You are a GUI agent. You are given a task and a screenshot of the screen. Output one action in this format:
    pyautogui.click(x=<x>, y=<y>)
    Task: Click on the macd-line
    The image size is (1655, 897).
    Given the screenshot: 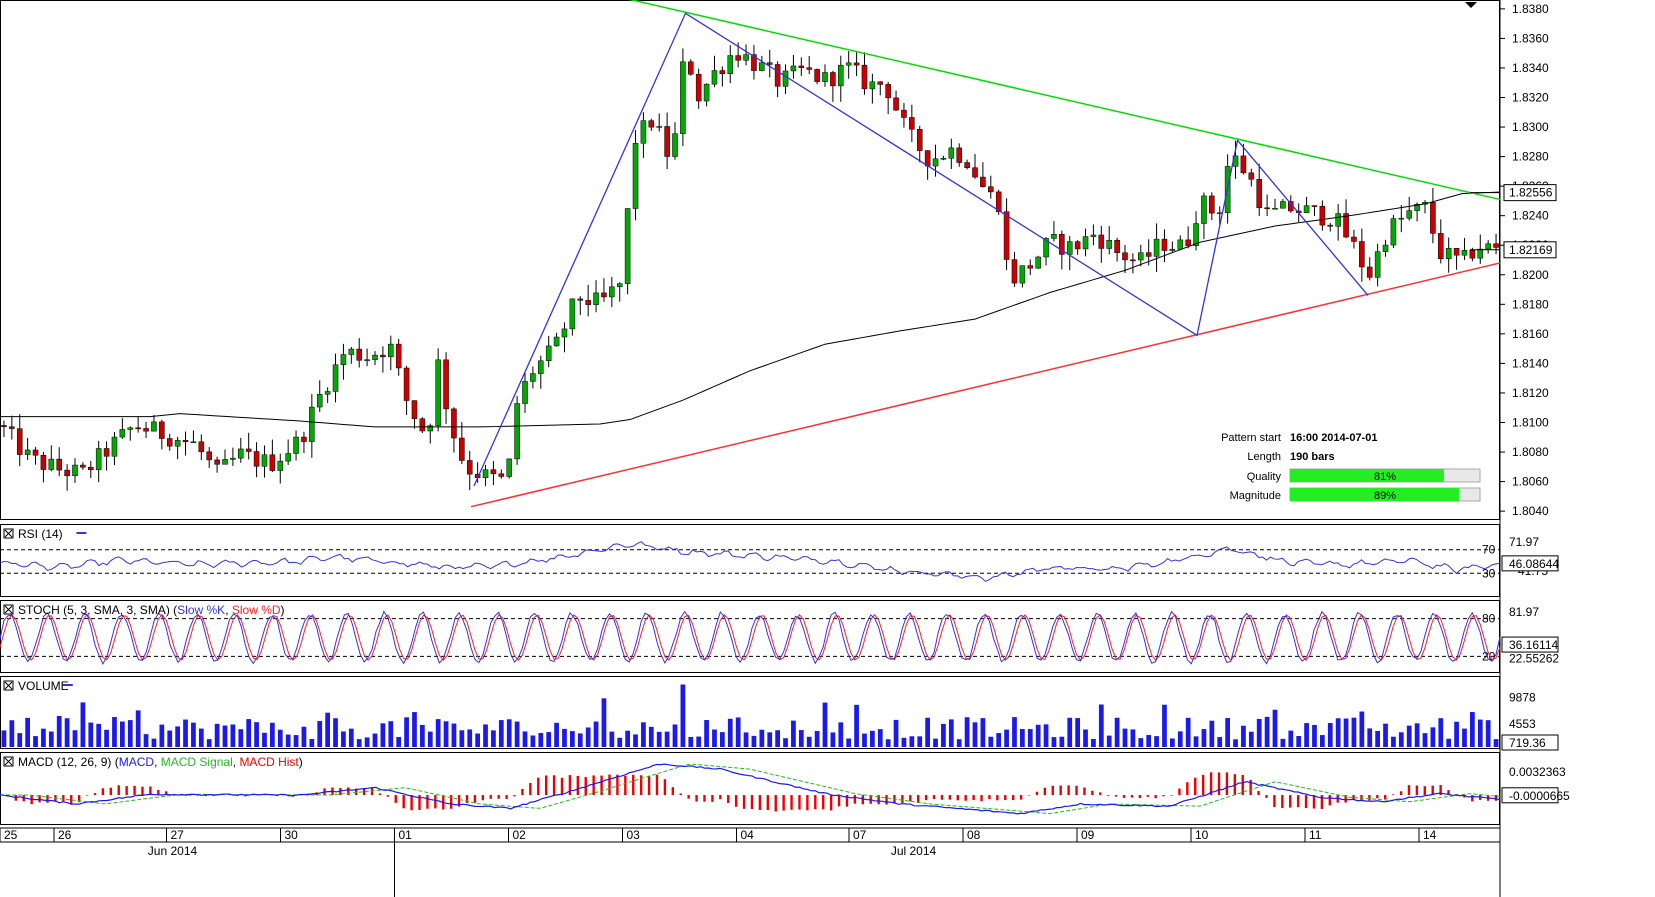 What is the action you would take?
    pyautogui.click(x=750, y=789)
    